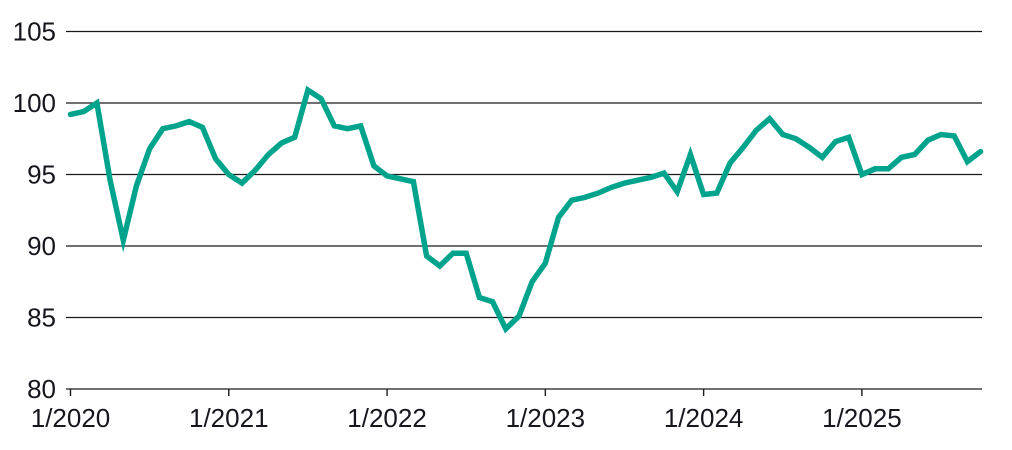 The width and height of the screenshot is (1012, 450). What do you see at coordinates (229, 418) in the screenshot?
I see `x-axis-label-1/2021: 1/2021` at bounding box center [229, 418].